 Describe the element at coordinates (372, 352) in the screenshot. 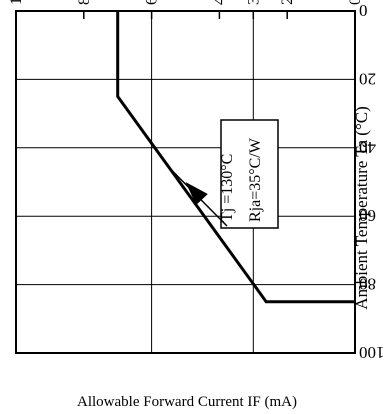

I see `y-tick-label: 100` at that location.